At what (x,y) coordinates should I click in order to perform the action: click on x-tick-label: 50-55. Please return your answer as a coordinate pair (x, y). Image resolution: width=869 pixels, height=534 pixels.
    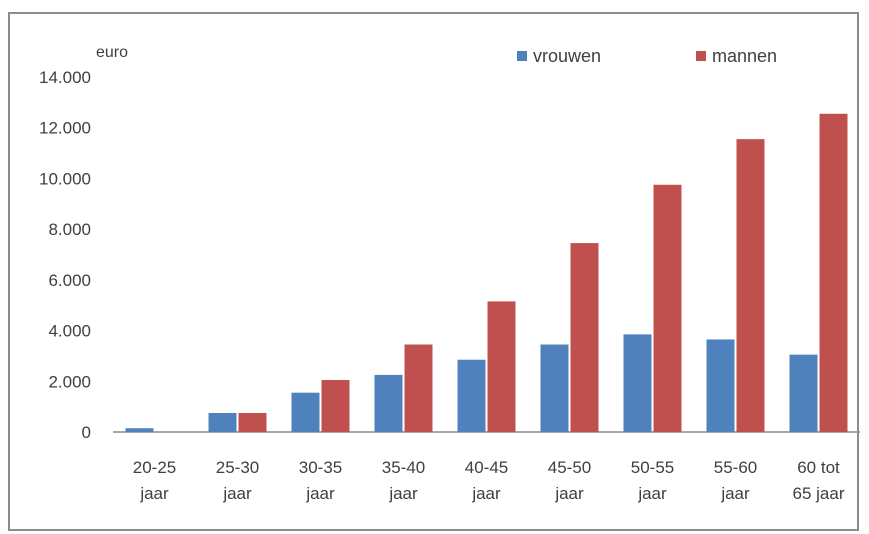
    Looking at the image, I should click on (652, 467).